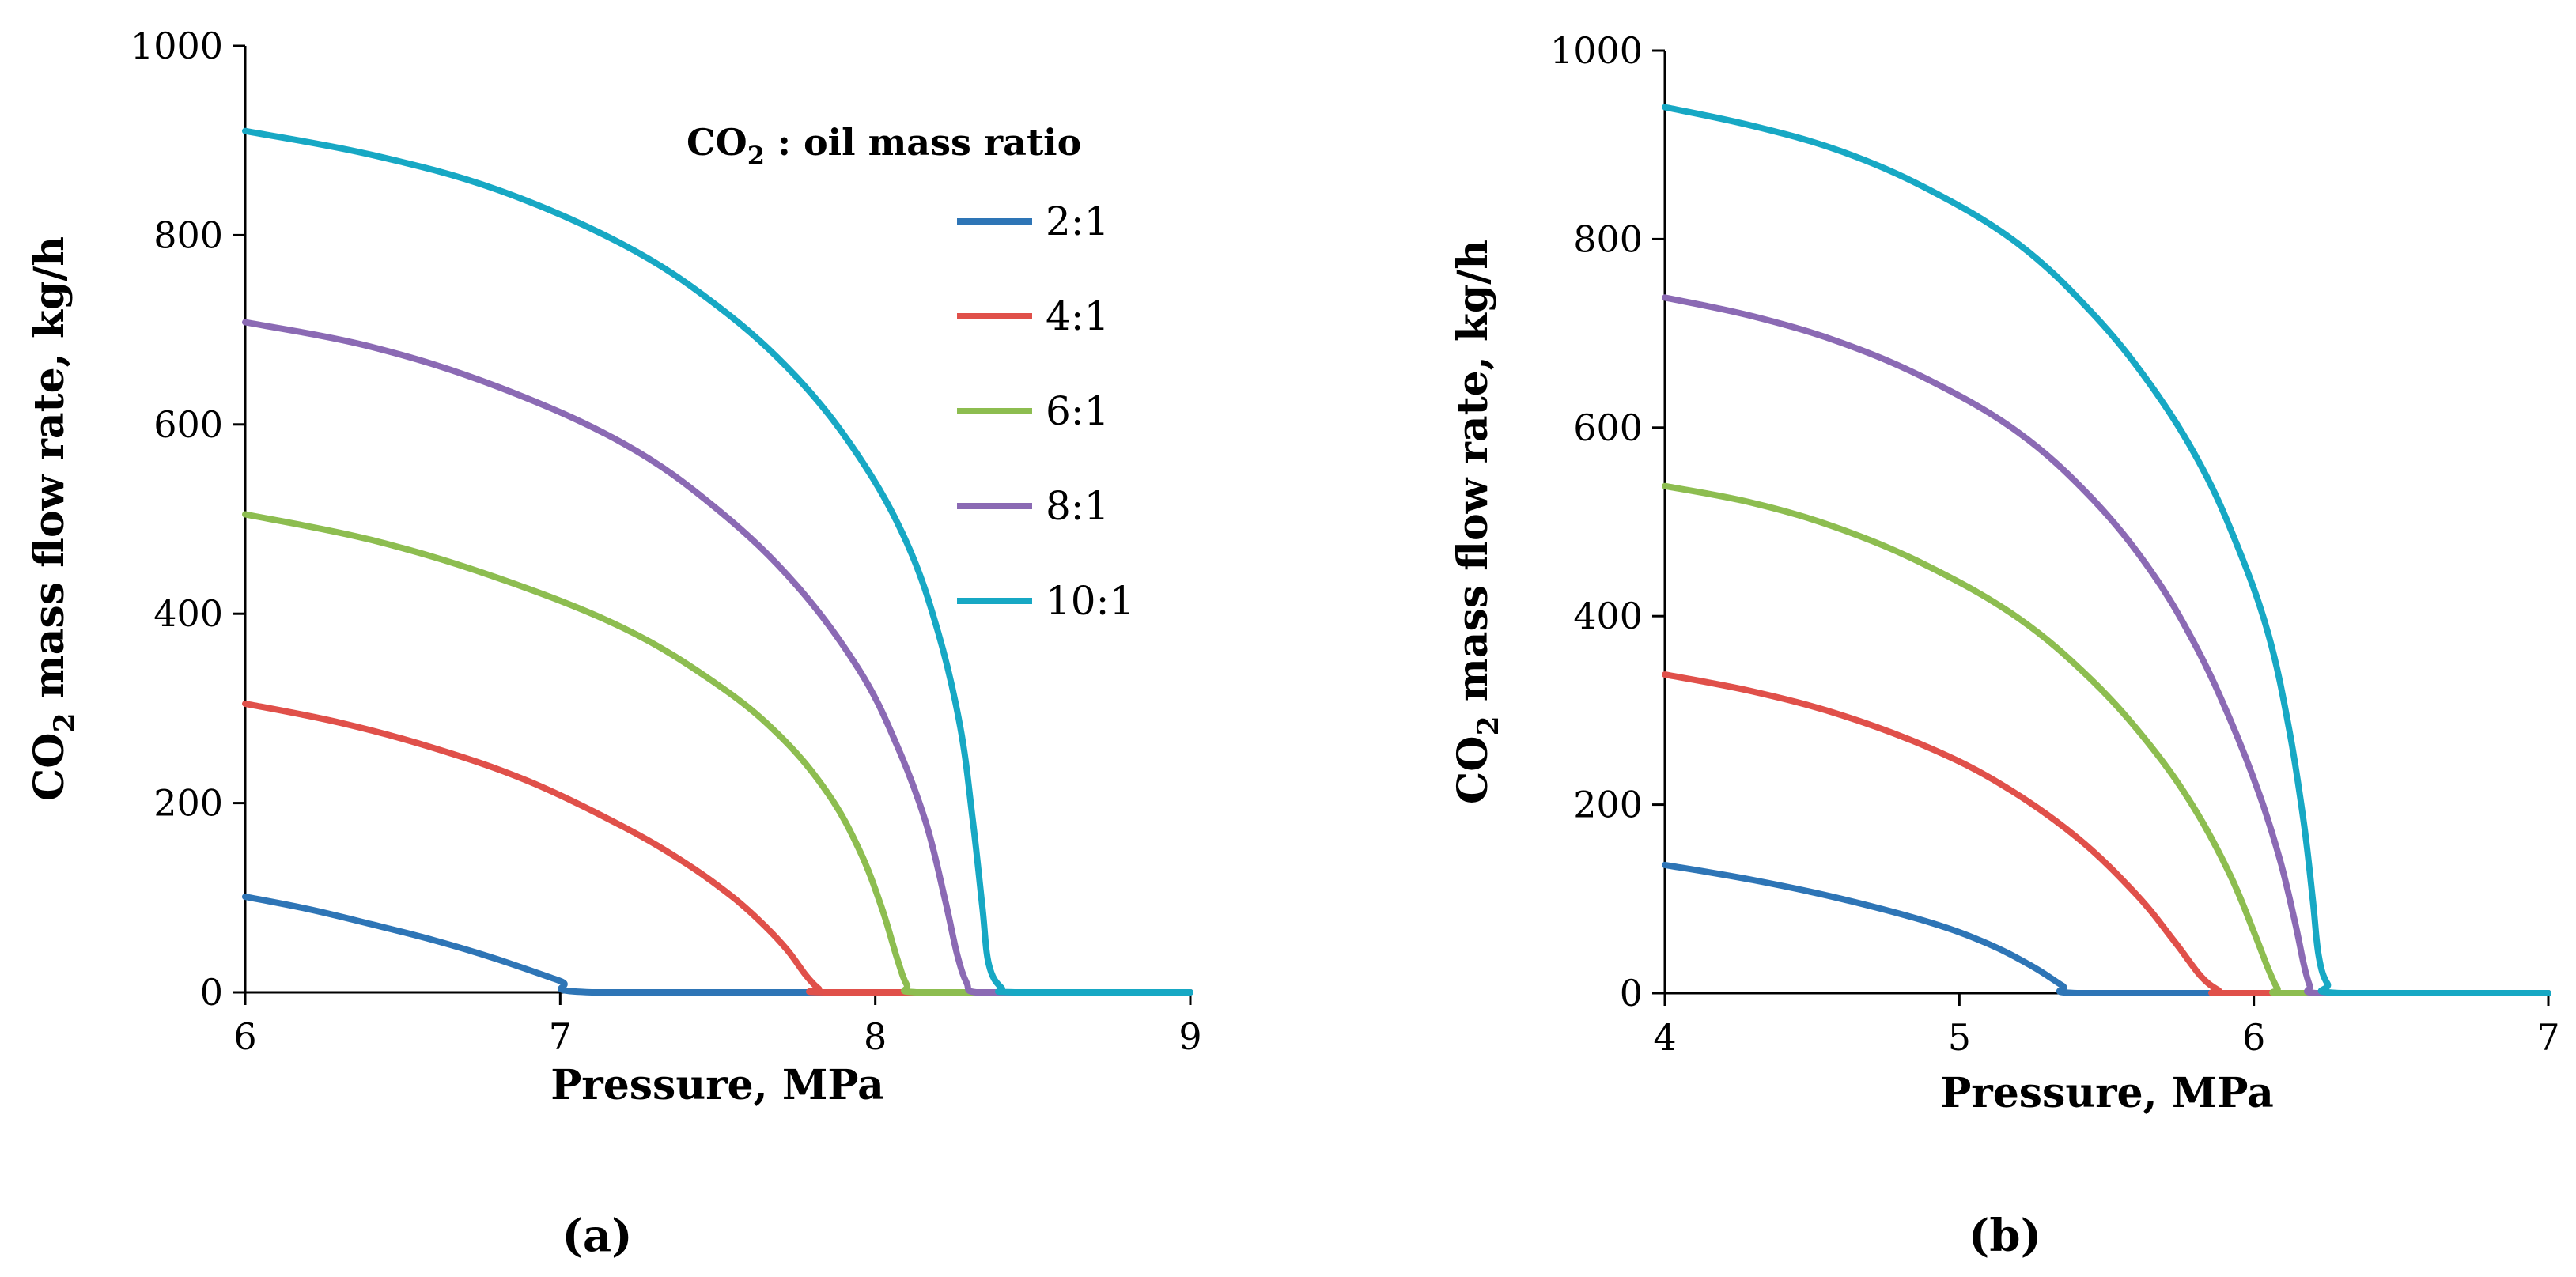  Describe the element at coordinates (1608, 238) in the screenshot. I see `panel-b-y-tick-label: 800` at that location.